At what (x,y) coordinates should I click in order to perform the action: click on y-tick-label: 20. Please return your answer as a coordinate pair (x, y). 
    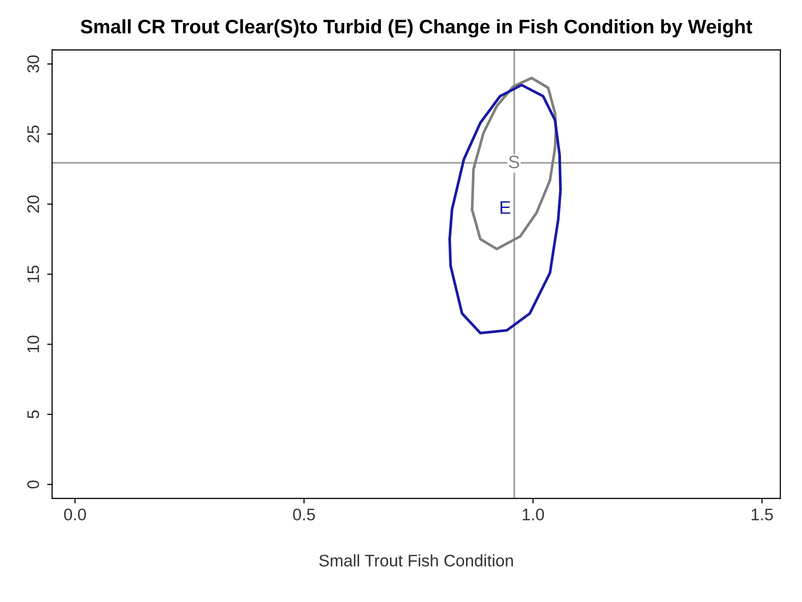
    Looking at the image, I should click on (33, 204).